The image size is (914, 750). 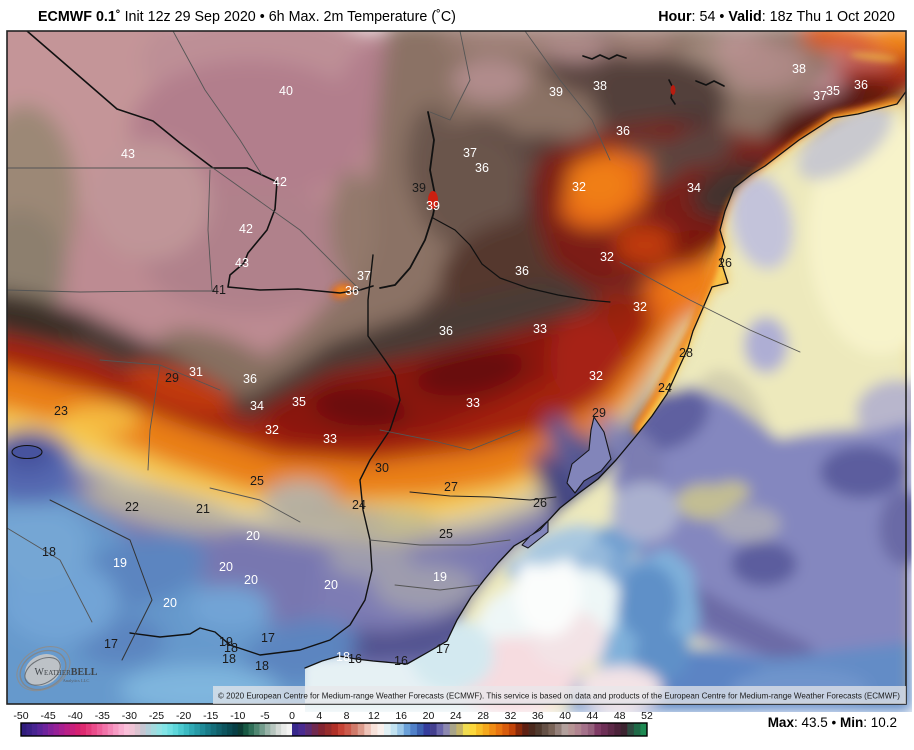 I want to click on svg-text: -40, so click(x=75, y=716).